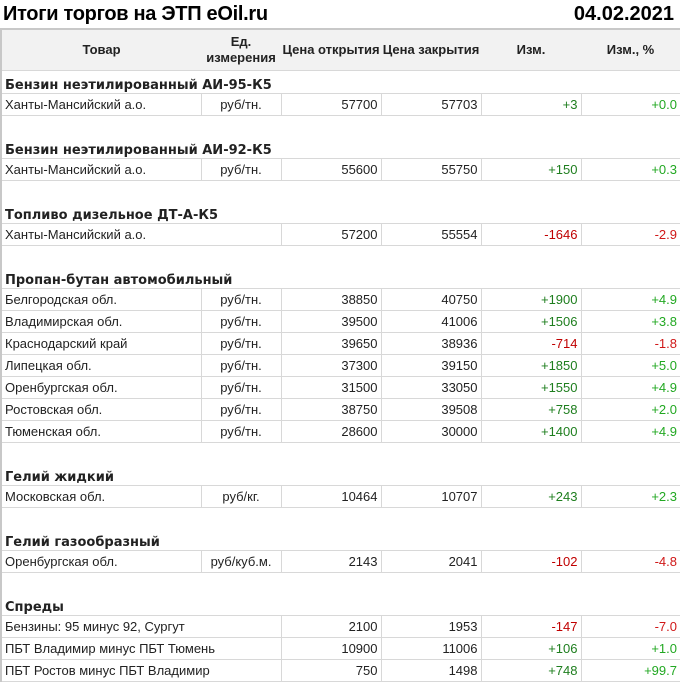  I want to click on open-price-cell: 10464, so click(330, 496).